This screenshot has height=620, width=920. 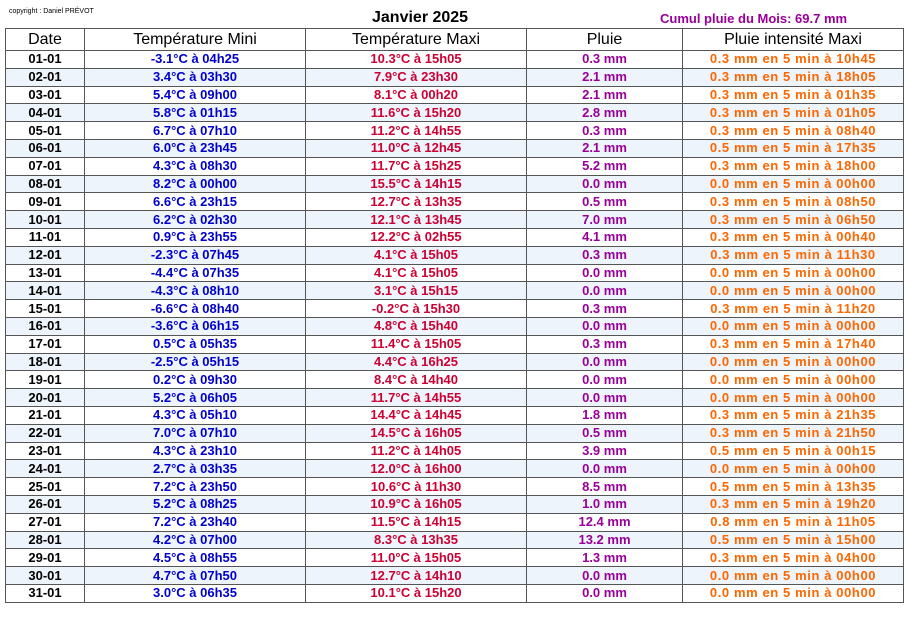 What do you see at coordinates (604, 558) in the screenshot?
I see `rain-cell: 1.3 mm` at bounding box center [604, 558].